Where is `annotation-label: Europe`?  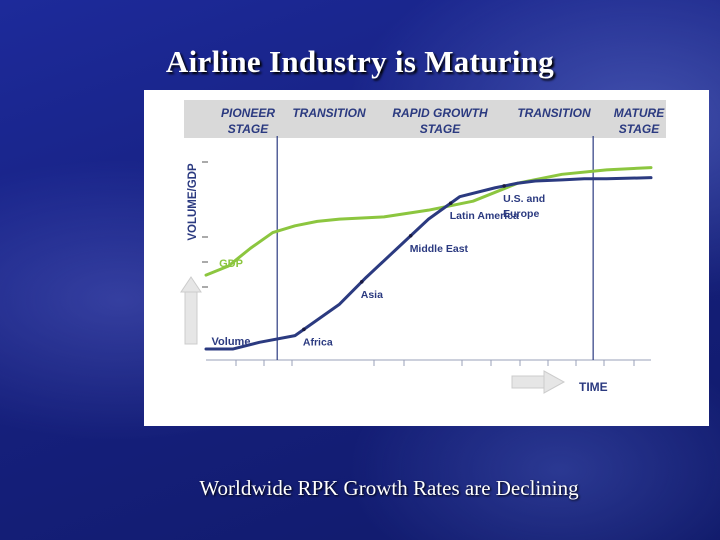 annotation-label: Europe is located at coordinates (521, 214).